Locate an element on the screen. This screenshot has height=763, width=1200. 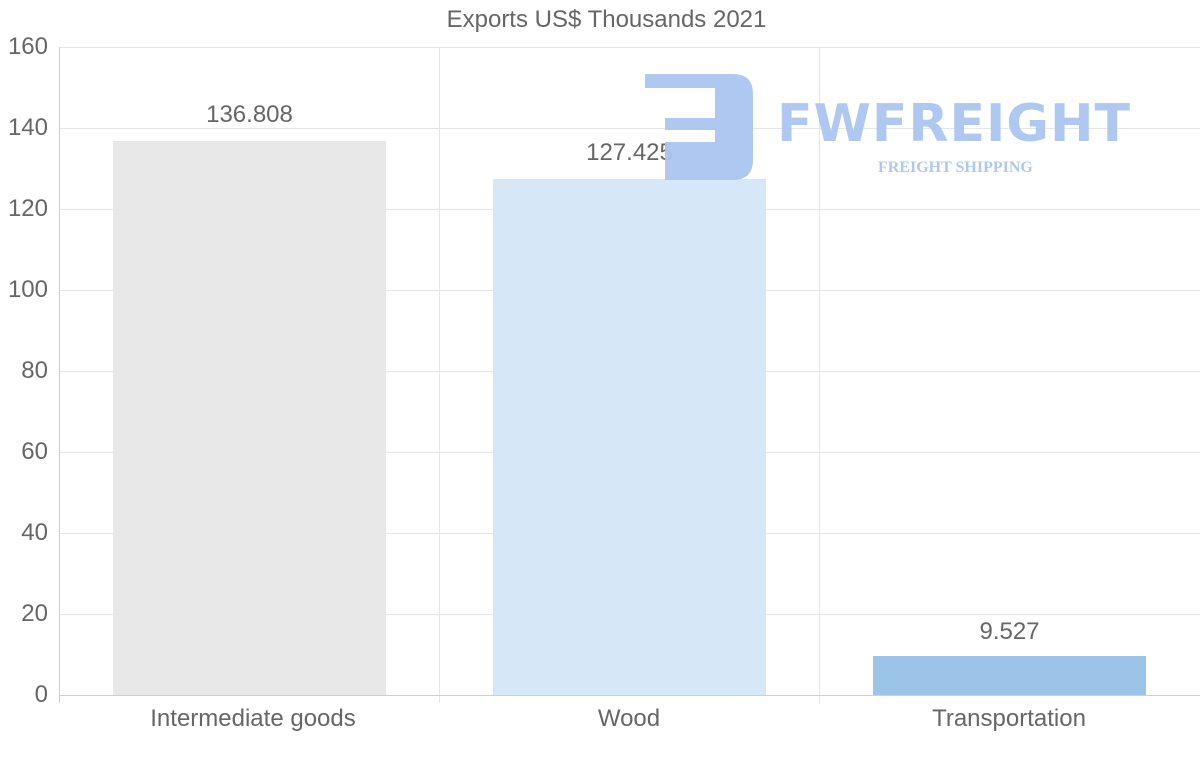
x-label-transportation: Transportation is located at coordinates (1009, 718).